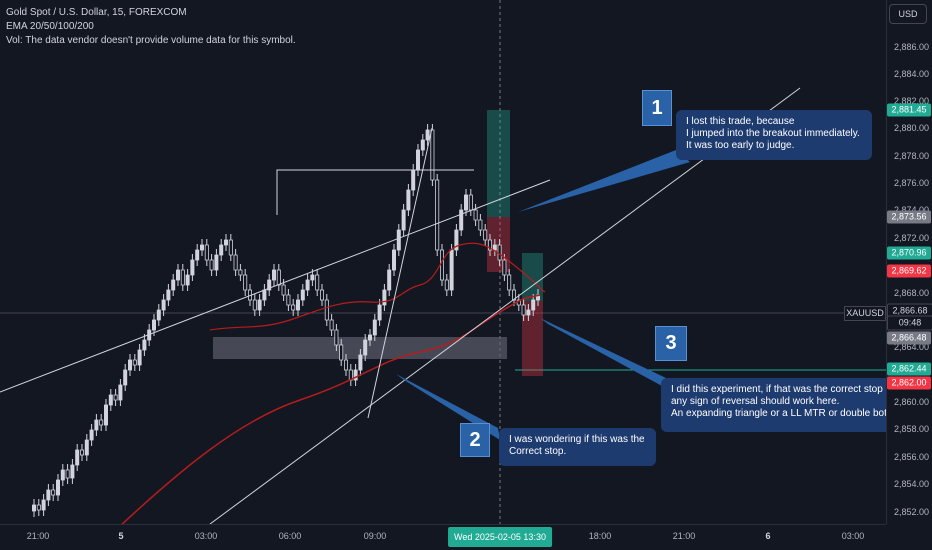 This screenshot has height=550, width=932. I want to click on price-tick: 2,874.00, so click(911, 210).